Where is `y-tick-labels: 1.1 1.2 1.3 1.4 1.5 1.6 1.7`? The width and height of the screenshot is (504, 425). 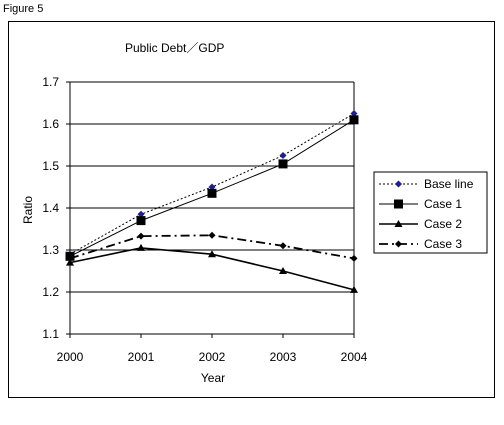 y-tick-labels: 1.1 1.2 1.3 1.4 1.5 1.6 1.7 is located at coordinates (50, 208).